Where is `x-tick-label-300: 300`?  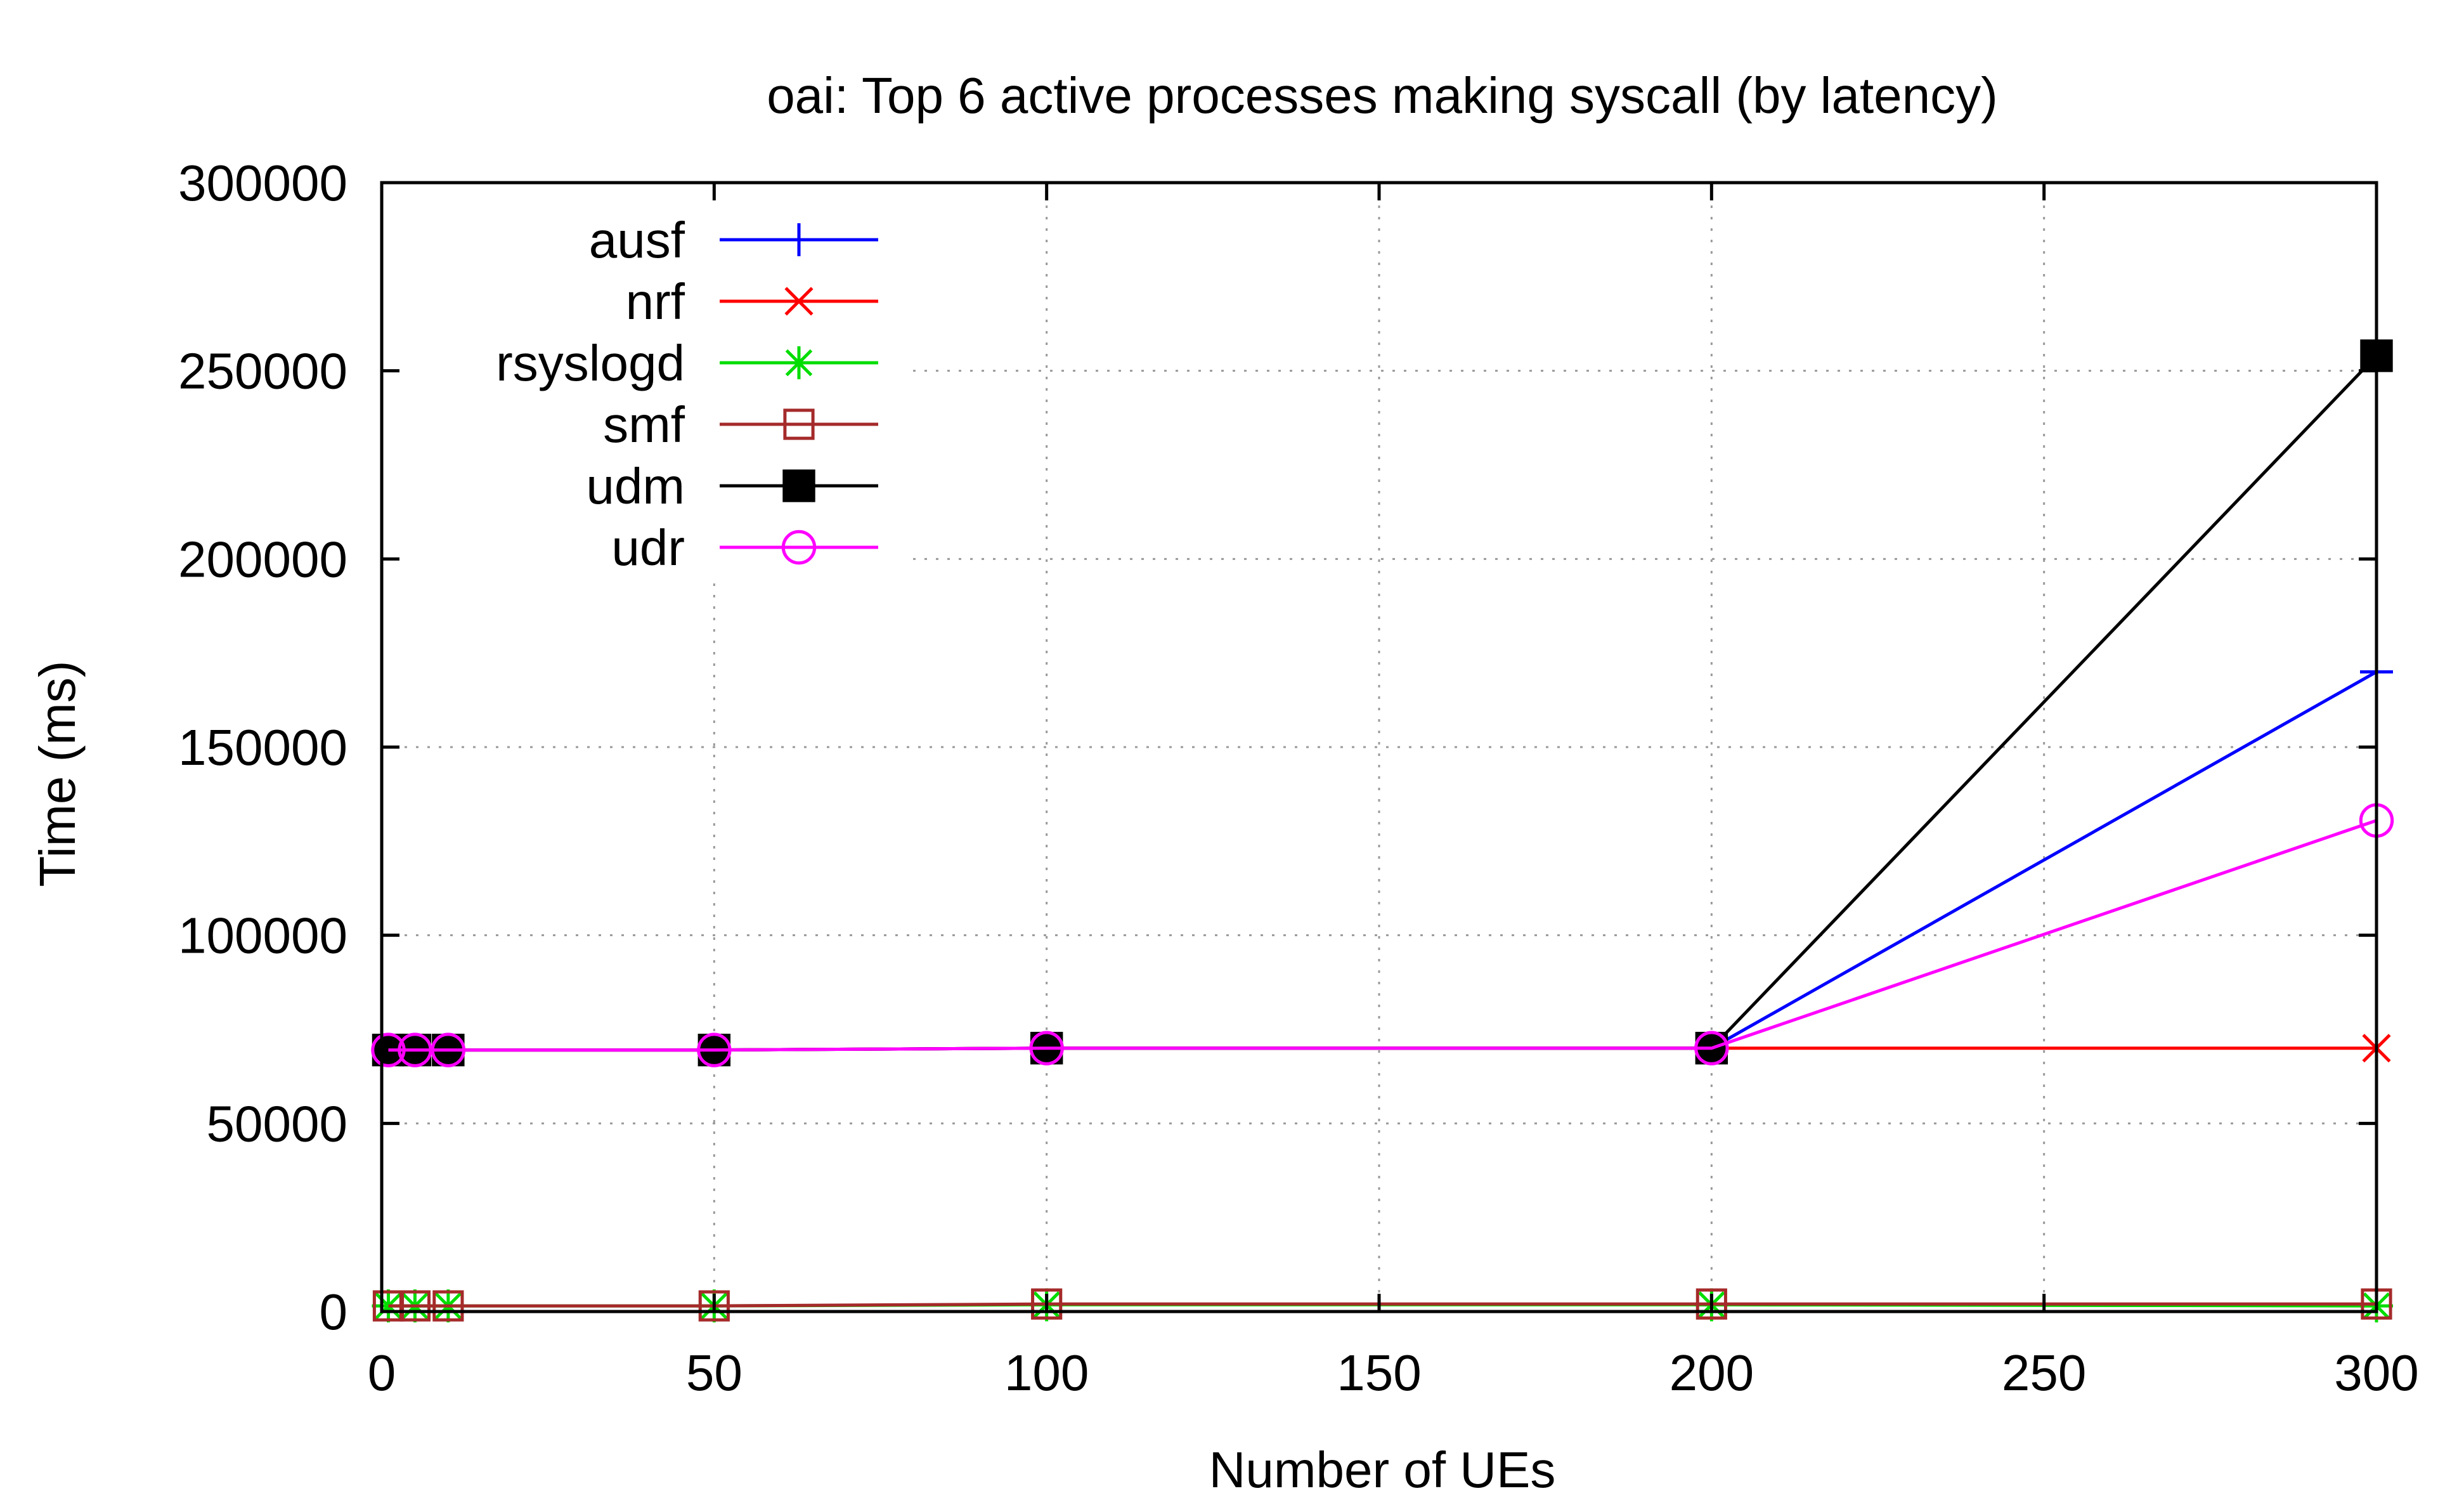 x-tick-label-300: 300 is located at coordinates (2376, 1373).